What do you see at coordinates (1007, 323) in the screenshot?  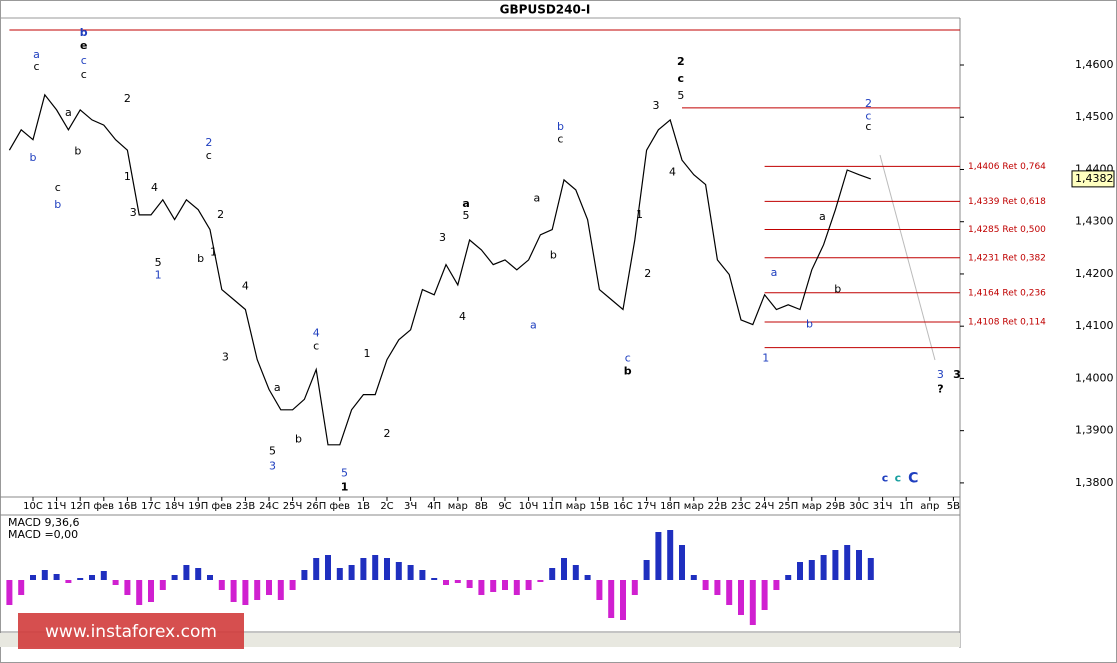 I see `level-label: 1,4108 Ret 0,114` at bounding box center [1007, 323].